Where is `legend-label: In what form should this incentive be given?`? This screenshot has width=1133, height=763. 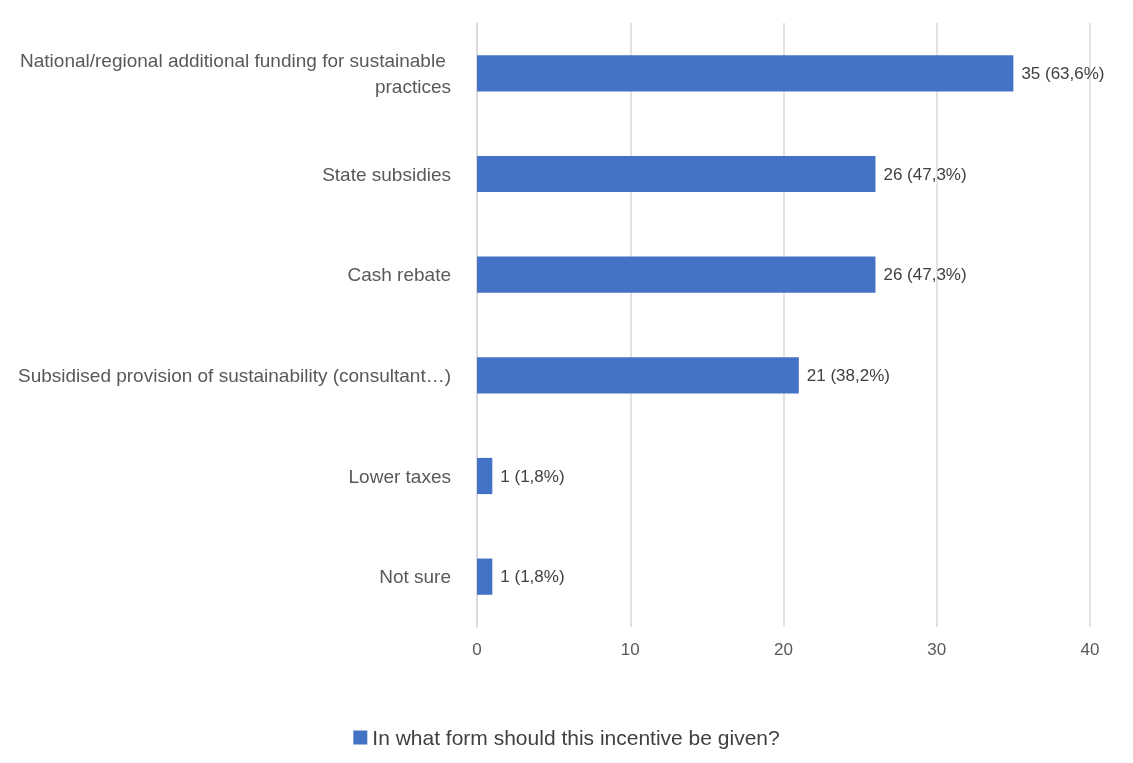 legend-label: In what form should this incentive be given? is located at coordinates (576, 737).